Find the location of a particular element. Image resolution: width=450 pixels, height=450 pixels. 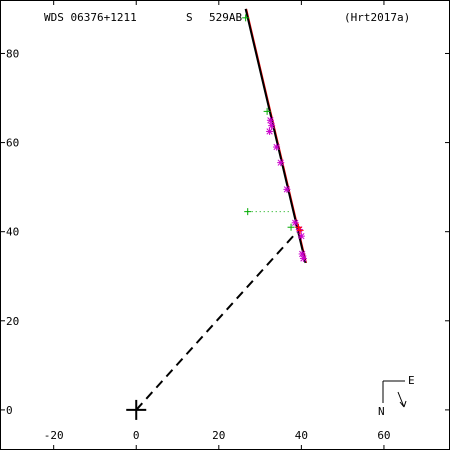

y-tick-label: 0 is located at coordinates (9, 410).